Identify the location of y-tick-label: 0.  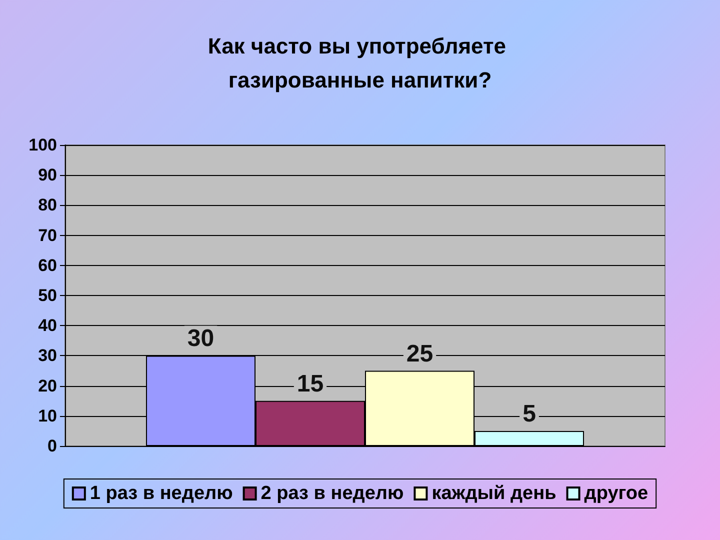
(52, 446).